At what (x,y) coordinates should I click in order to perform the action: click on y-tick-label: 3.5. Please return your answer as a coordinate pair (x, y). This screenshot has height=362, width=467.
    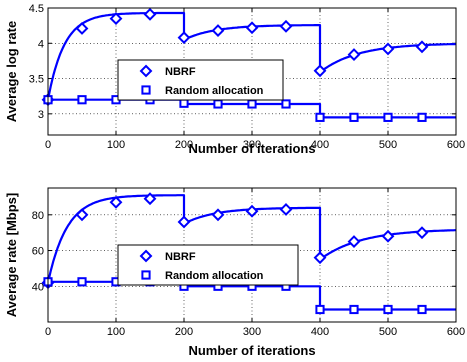
    Looking at the image, I should click on (36, 80).